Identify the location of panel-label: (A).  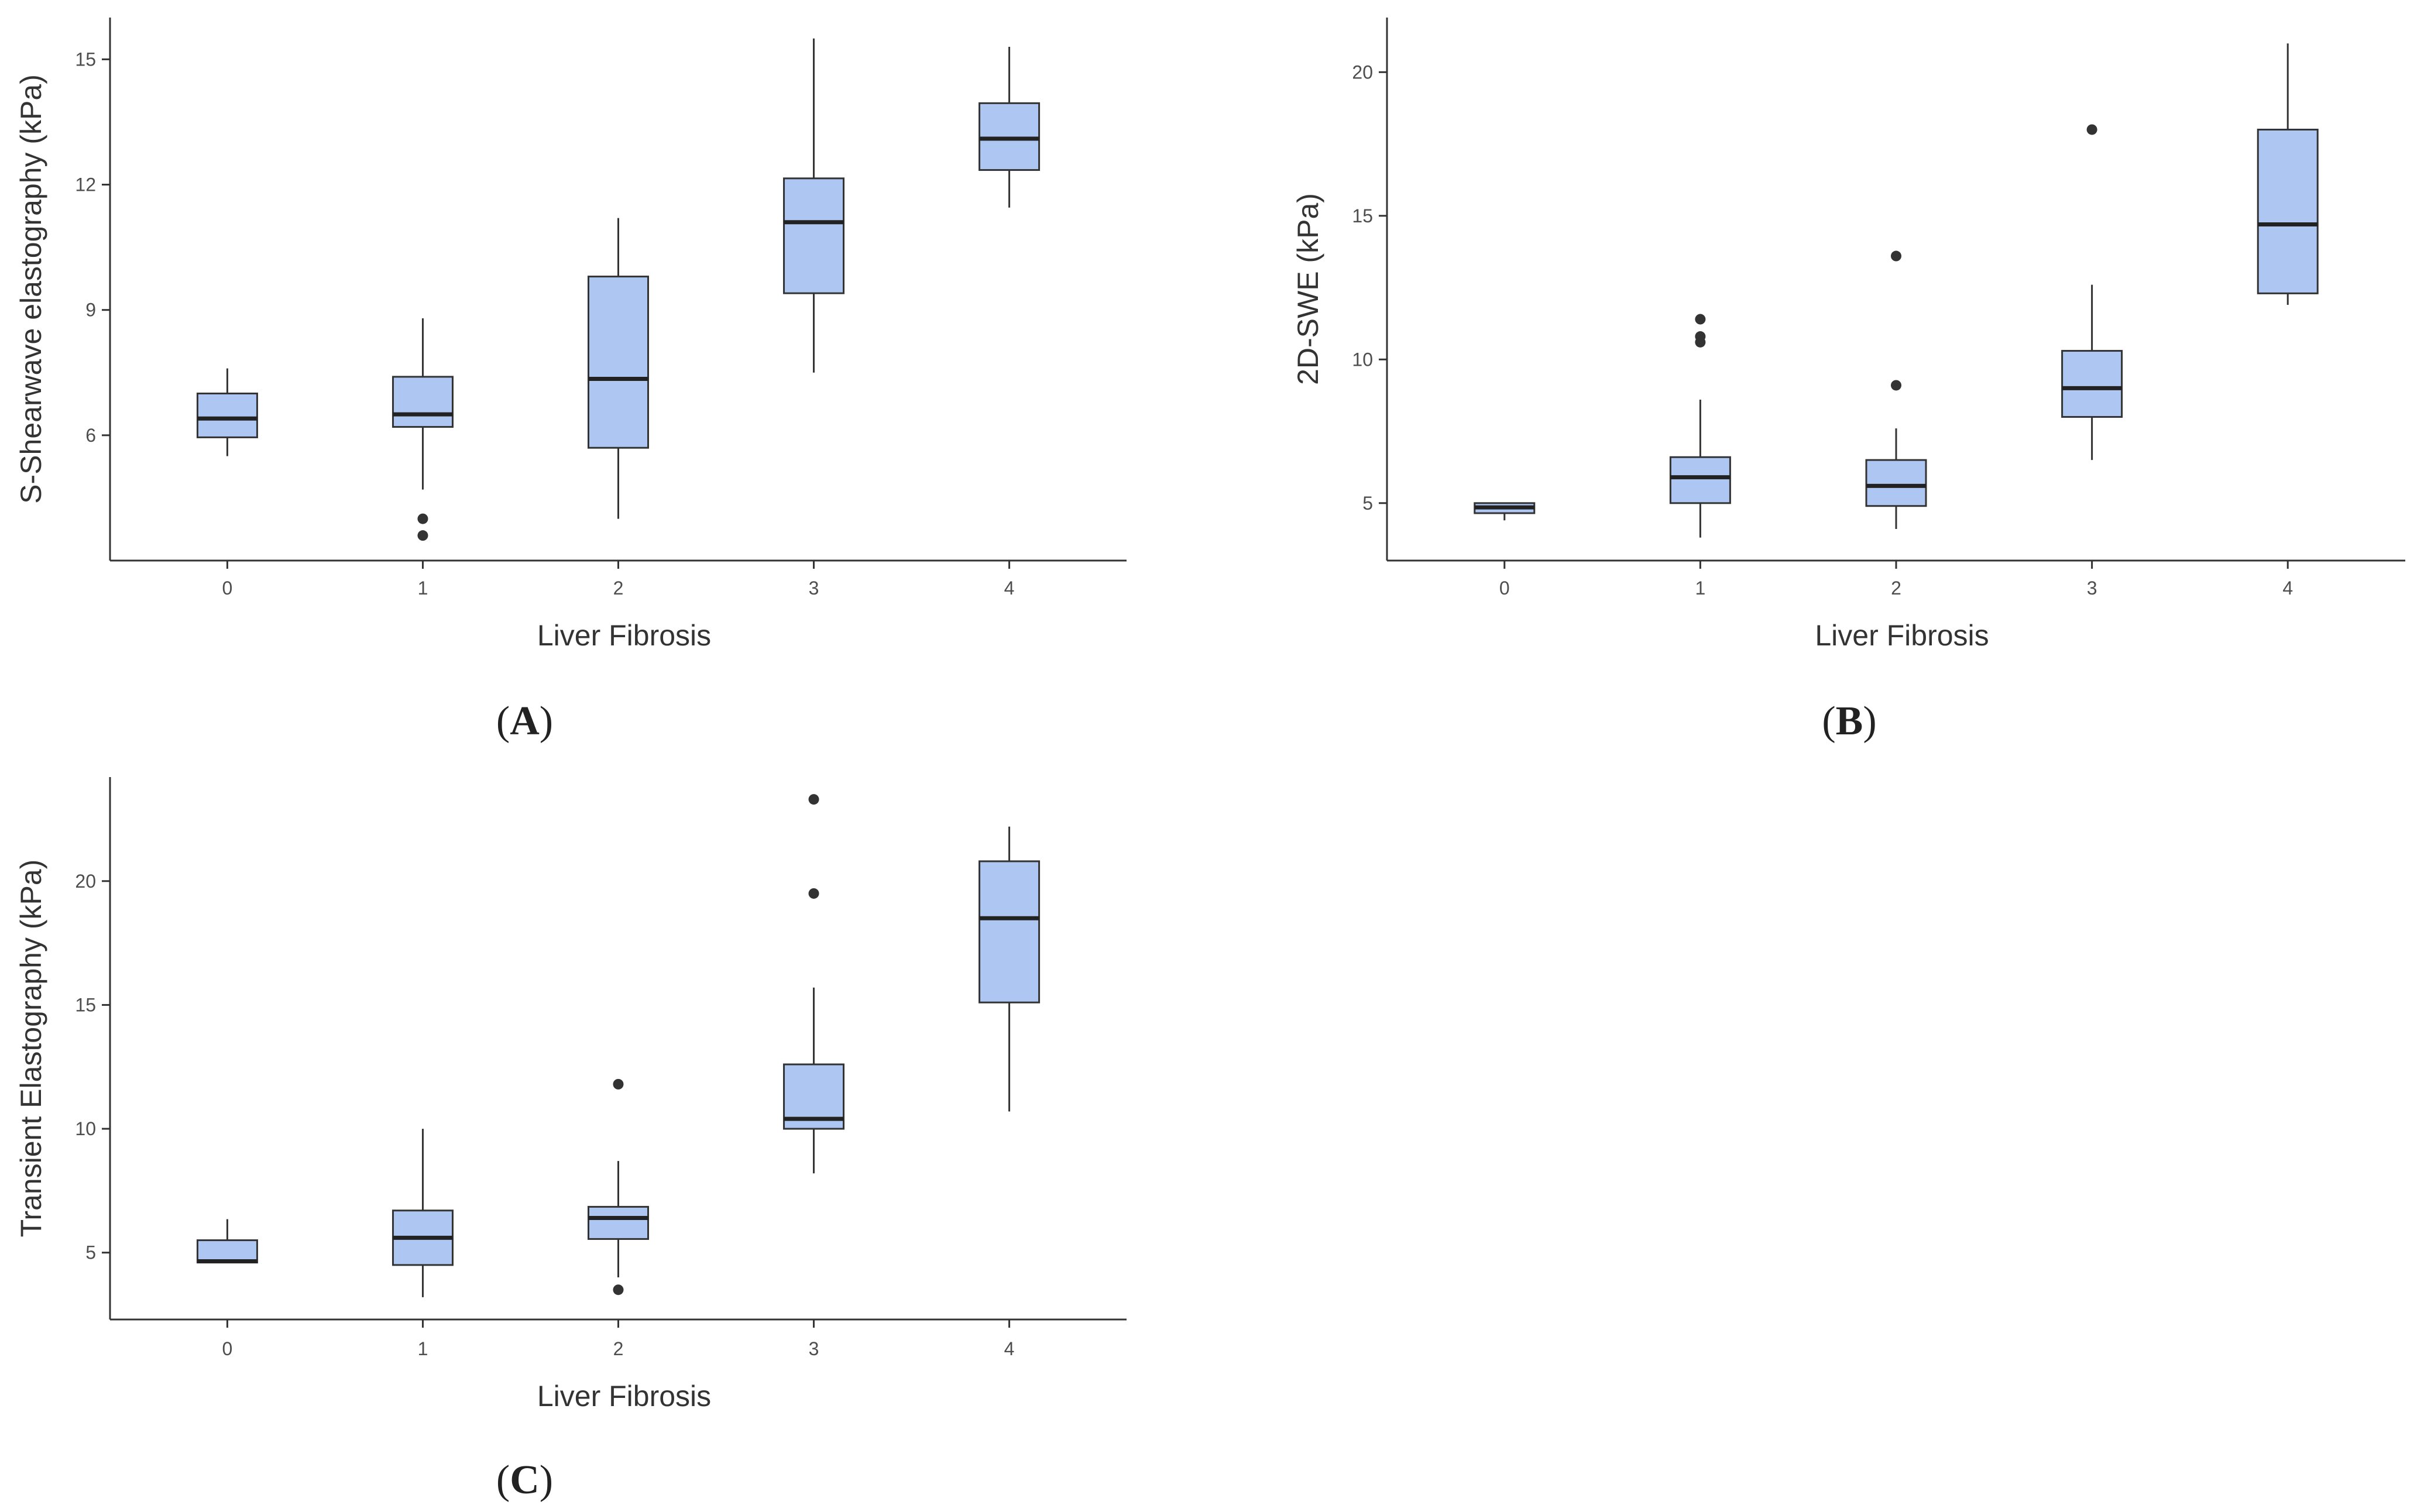
(524, 721).